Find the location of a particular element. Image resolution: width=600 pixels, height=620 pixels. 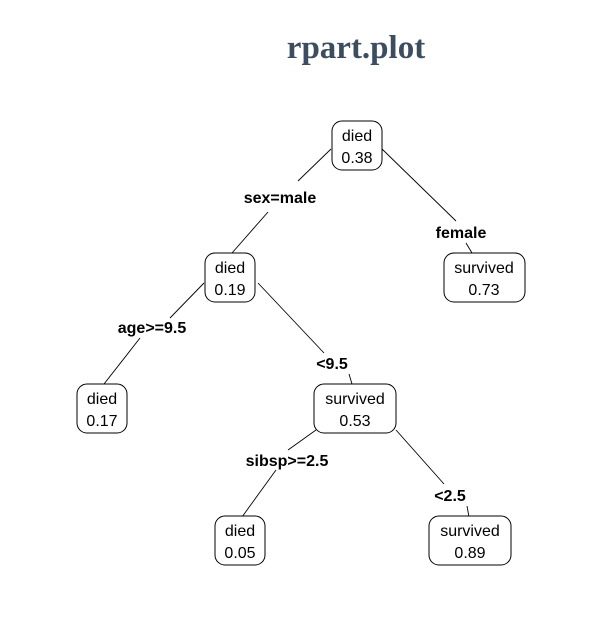

tree-node-n11: survived 0.89 is located at coordinates (470, 540).